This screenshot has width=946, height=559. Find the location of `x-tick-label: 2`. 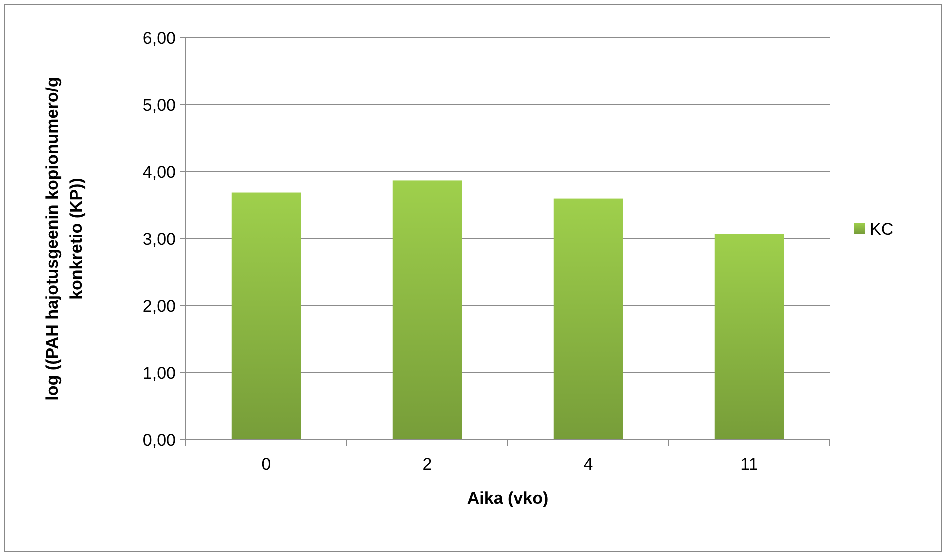

x-tick-label: 2 is located at coordinates (427, 464).